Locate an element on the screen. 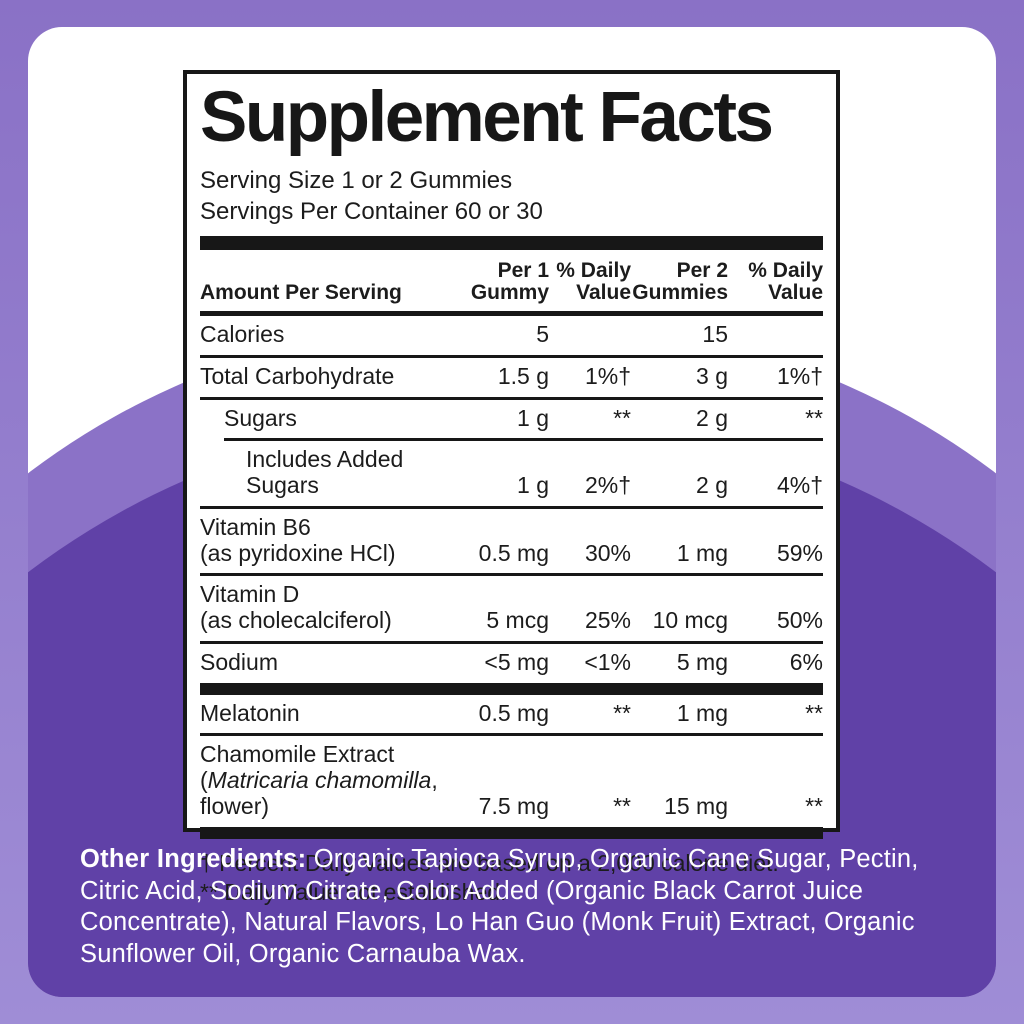 This screenshot has height=1024, width=1024. divider-thick-bottom is located at coordinates (511, 832).